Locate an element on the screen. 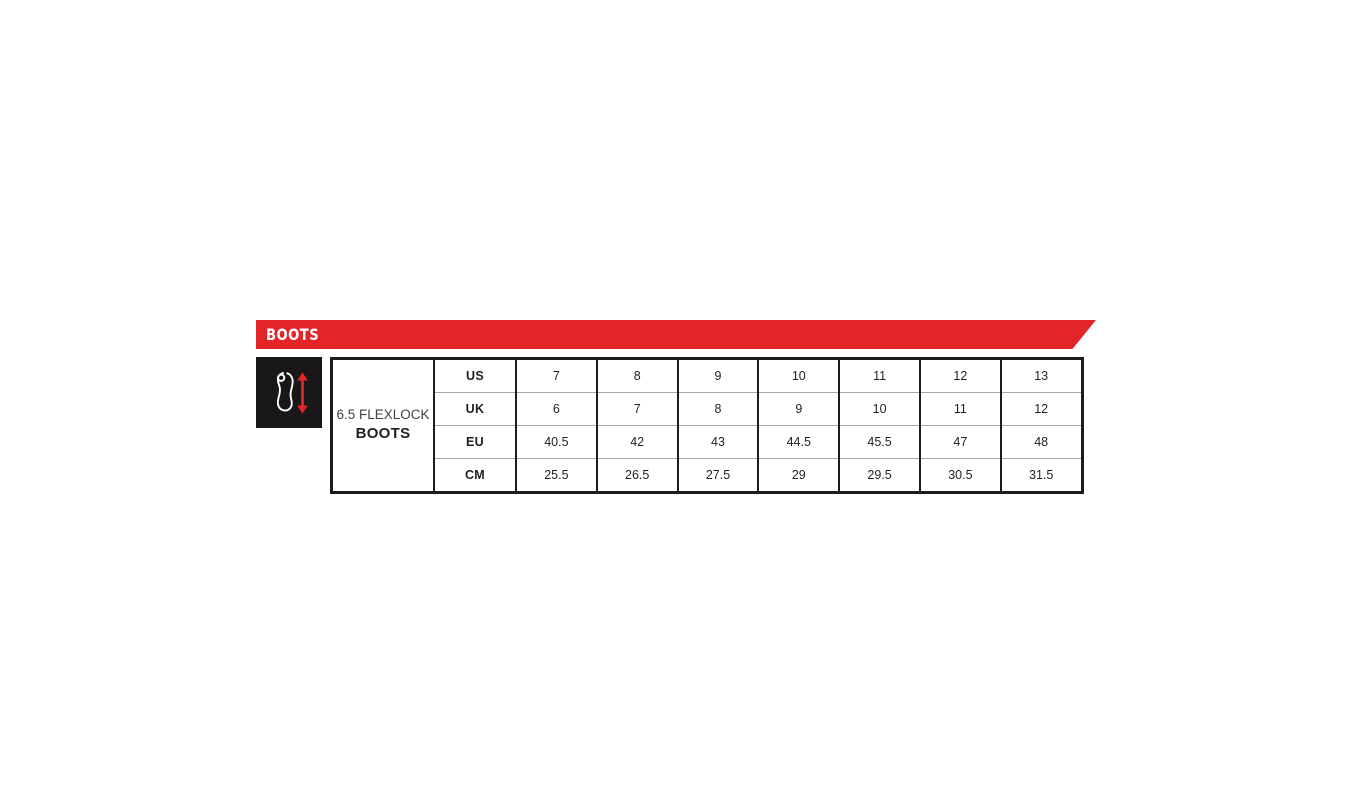  cell-uk-0: 6 is located at coordinates (557, 409).